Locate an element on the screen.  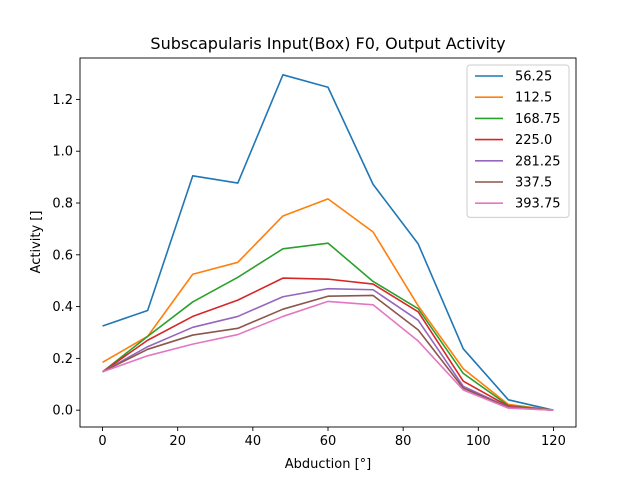
x-axis-label: Abduction [°] is located at coordinates (328, 464).